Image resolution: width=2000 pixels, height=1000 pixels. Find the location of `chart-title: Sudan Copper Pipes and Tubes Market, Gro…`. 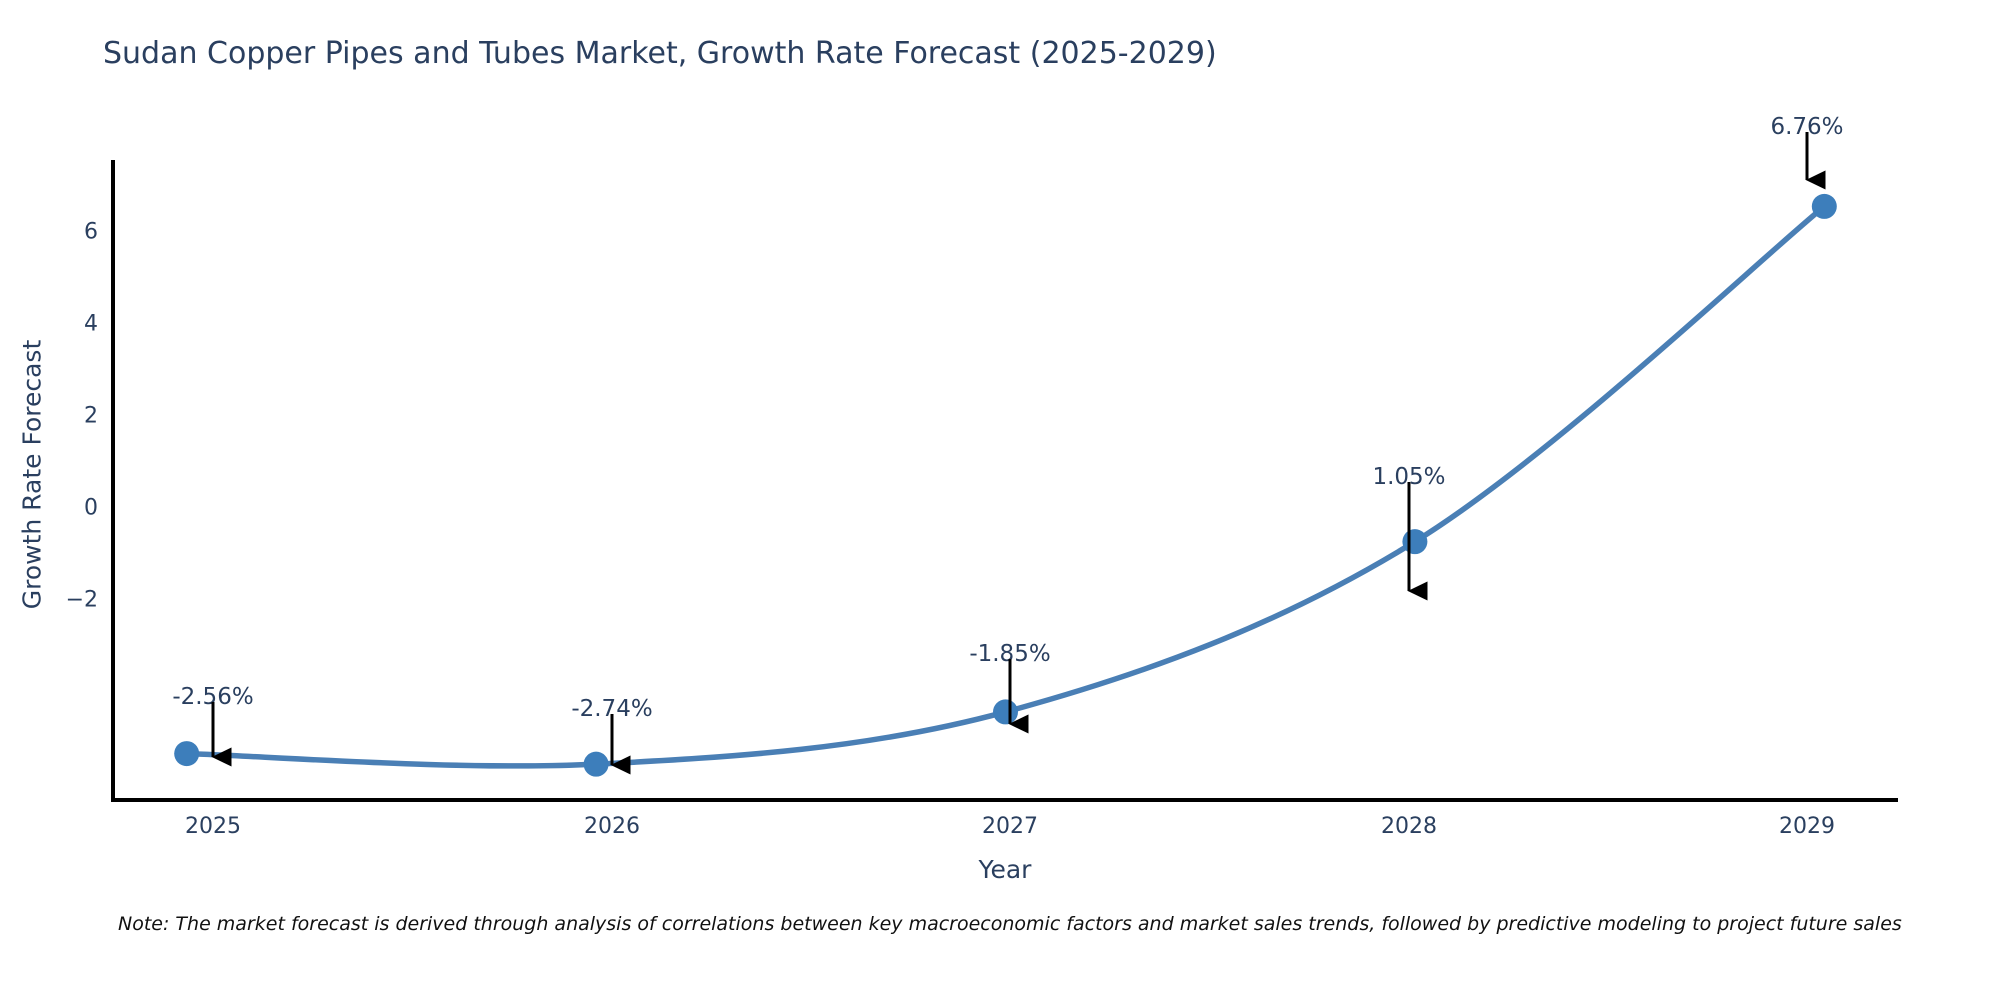

chart-title: Sudan Copper Pipes and Tubes Market, Gro… is located at coordinates (660, 53).